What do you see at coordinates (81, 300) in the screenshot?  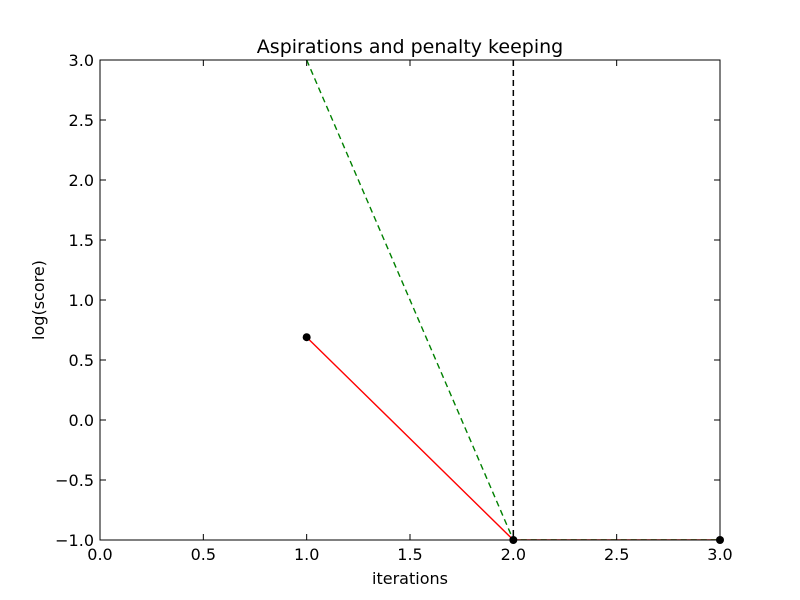 I see `y-tick-label: 1.0` at bounding box center [81, 300].